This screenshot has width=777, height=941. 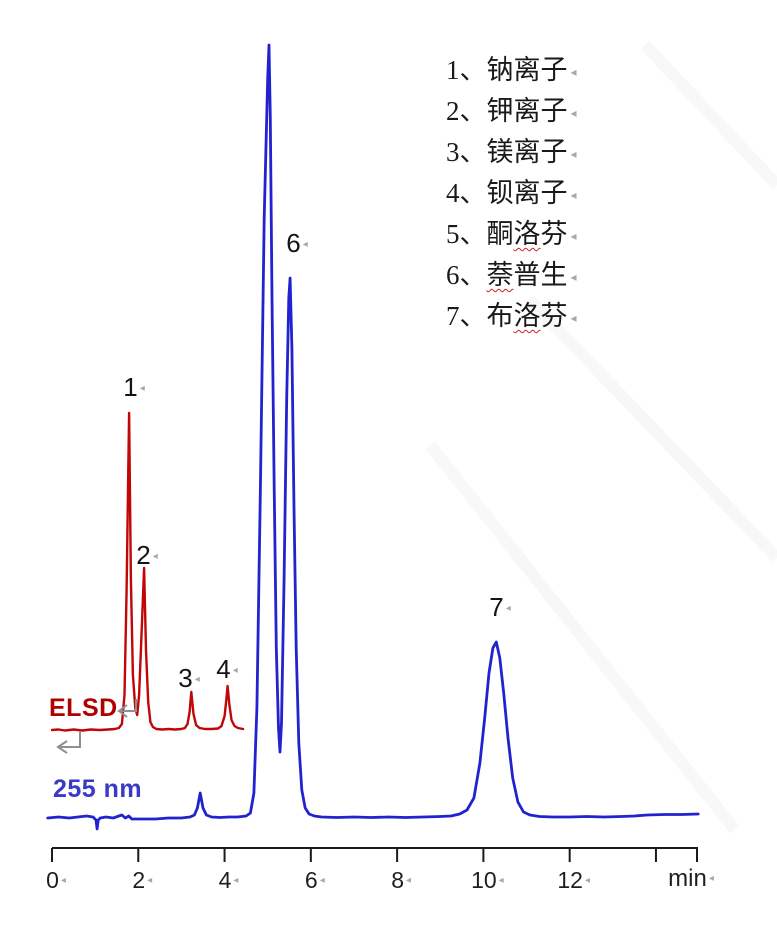 What do you see at coordinates (56, 880) in the screenshot?
I see `x-tick-label-0: 0 ◂` at bounding box center [56, 880].